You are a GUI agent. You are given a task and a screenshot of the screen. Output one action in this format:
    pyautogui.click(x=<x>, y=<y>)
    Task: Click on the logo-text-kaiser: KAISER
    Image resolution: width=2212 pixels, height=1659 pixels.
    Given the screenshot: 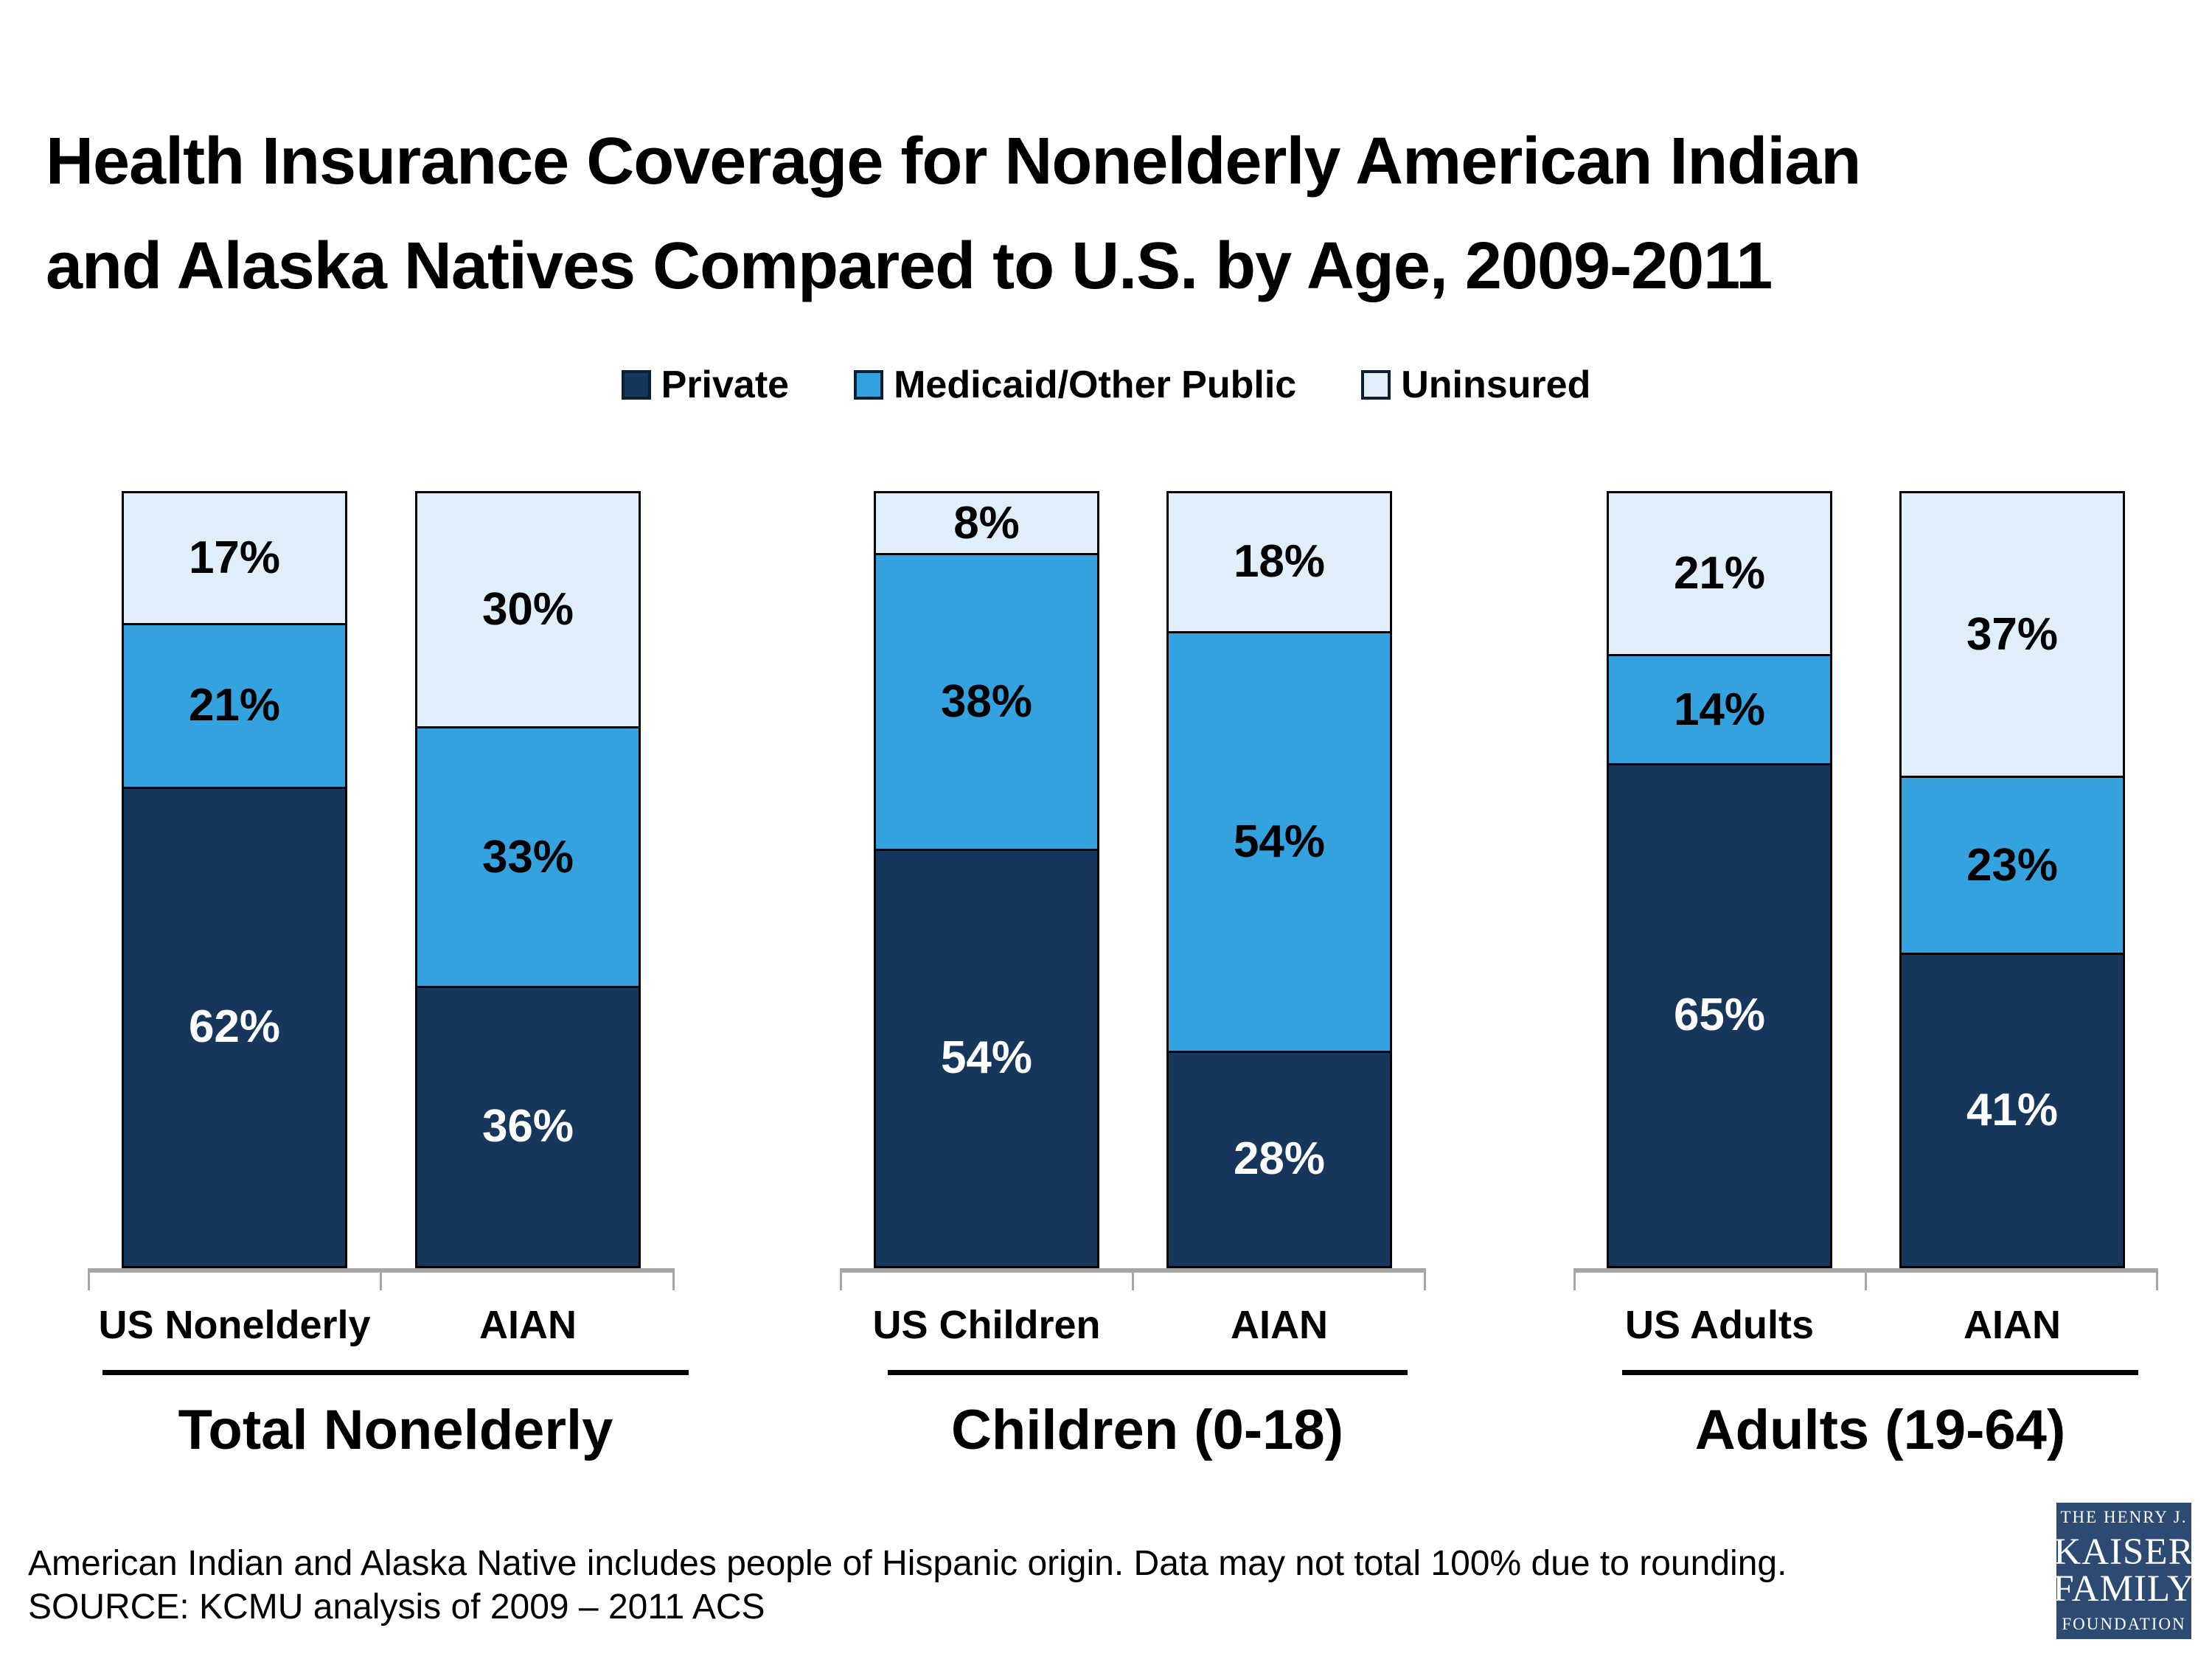 What is the action you would take?
    pyautogui.click(x=2123, y=1552)
    